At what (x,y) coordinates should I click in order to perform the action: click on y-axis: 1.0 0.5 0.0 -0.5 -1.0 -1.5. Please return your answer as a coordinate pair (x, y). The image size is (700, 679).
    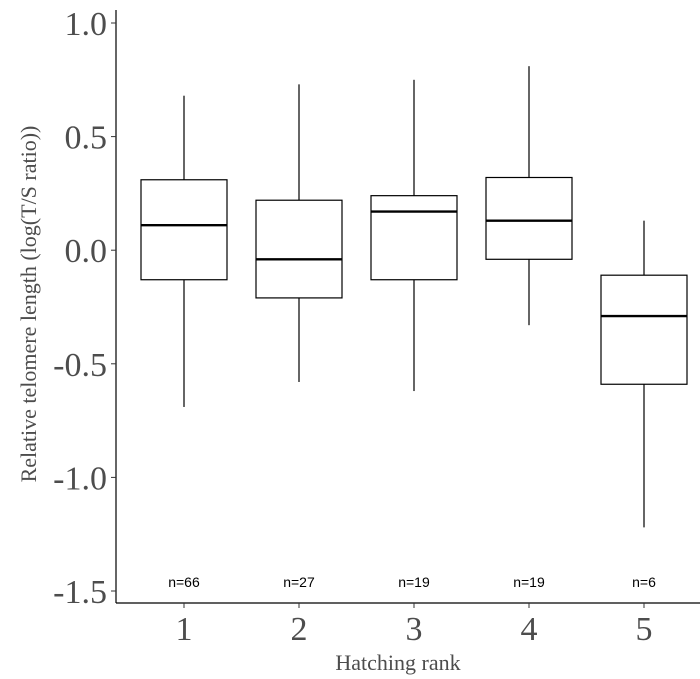
    Looking at the image, I should click on (85, 308).